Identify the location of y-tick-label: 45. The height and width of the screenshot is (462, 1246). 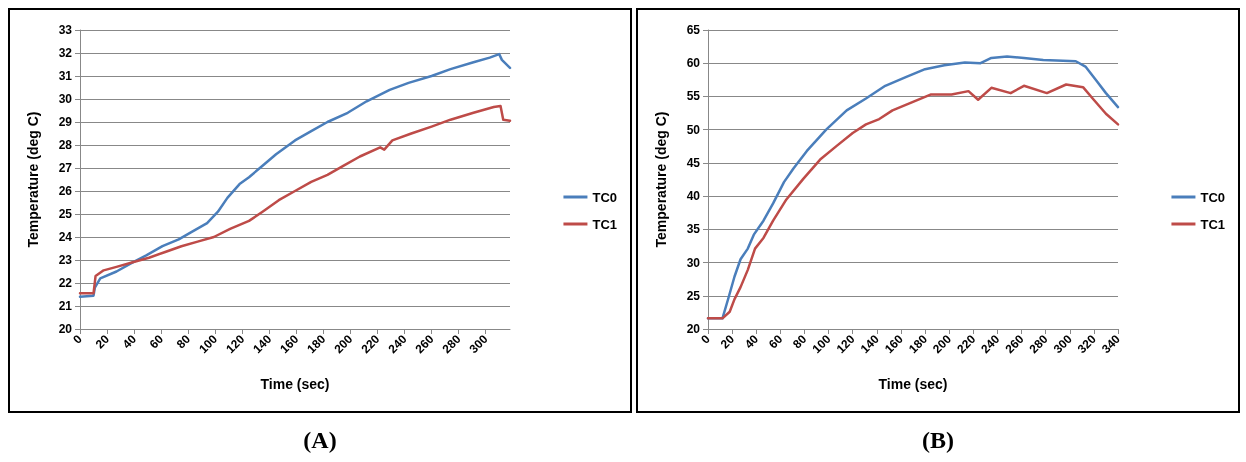
(693, 162).